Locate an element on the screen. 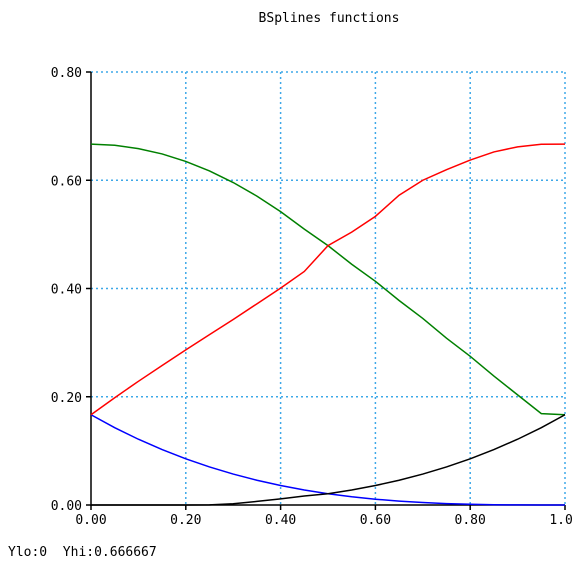 This screenshot has height=572, width=572. x-tick-label: 0.60 is located at coordinates (375, 520).